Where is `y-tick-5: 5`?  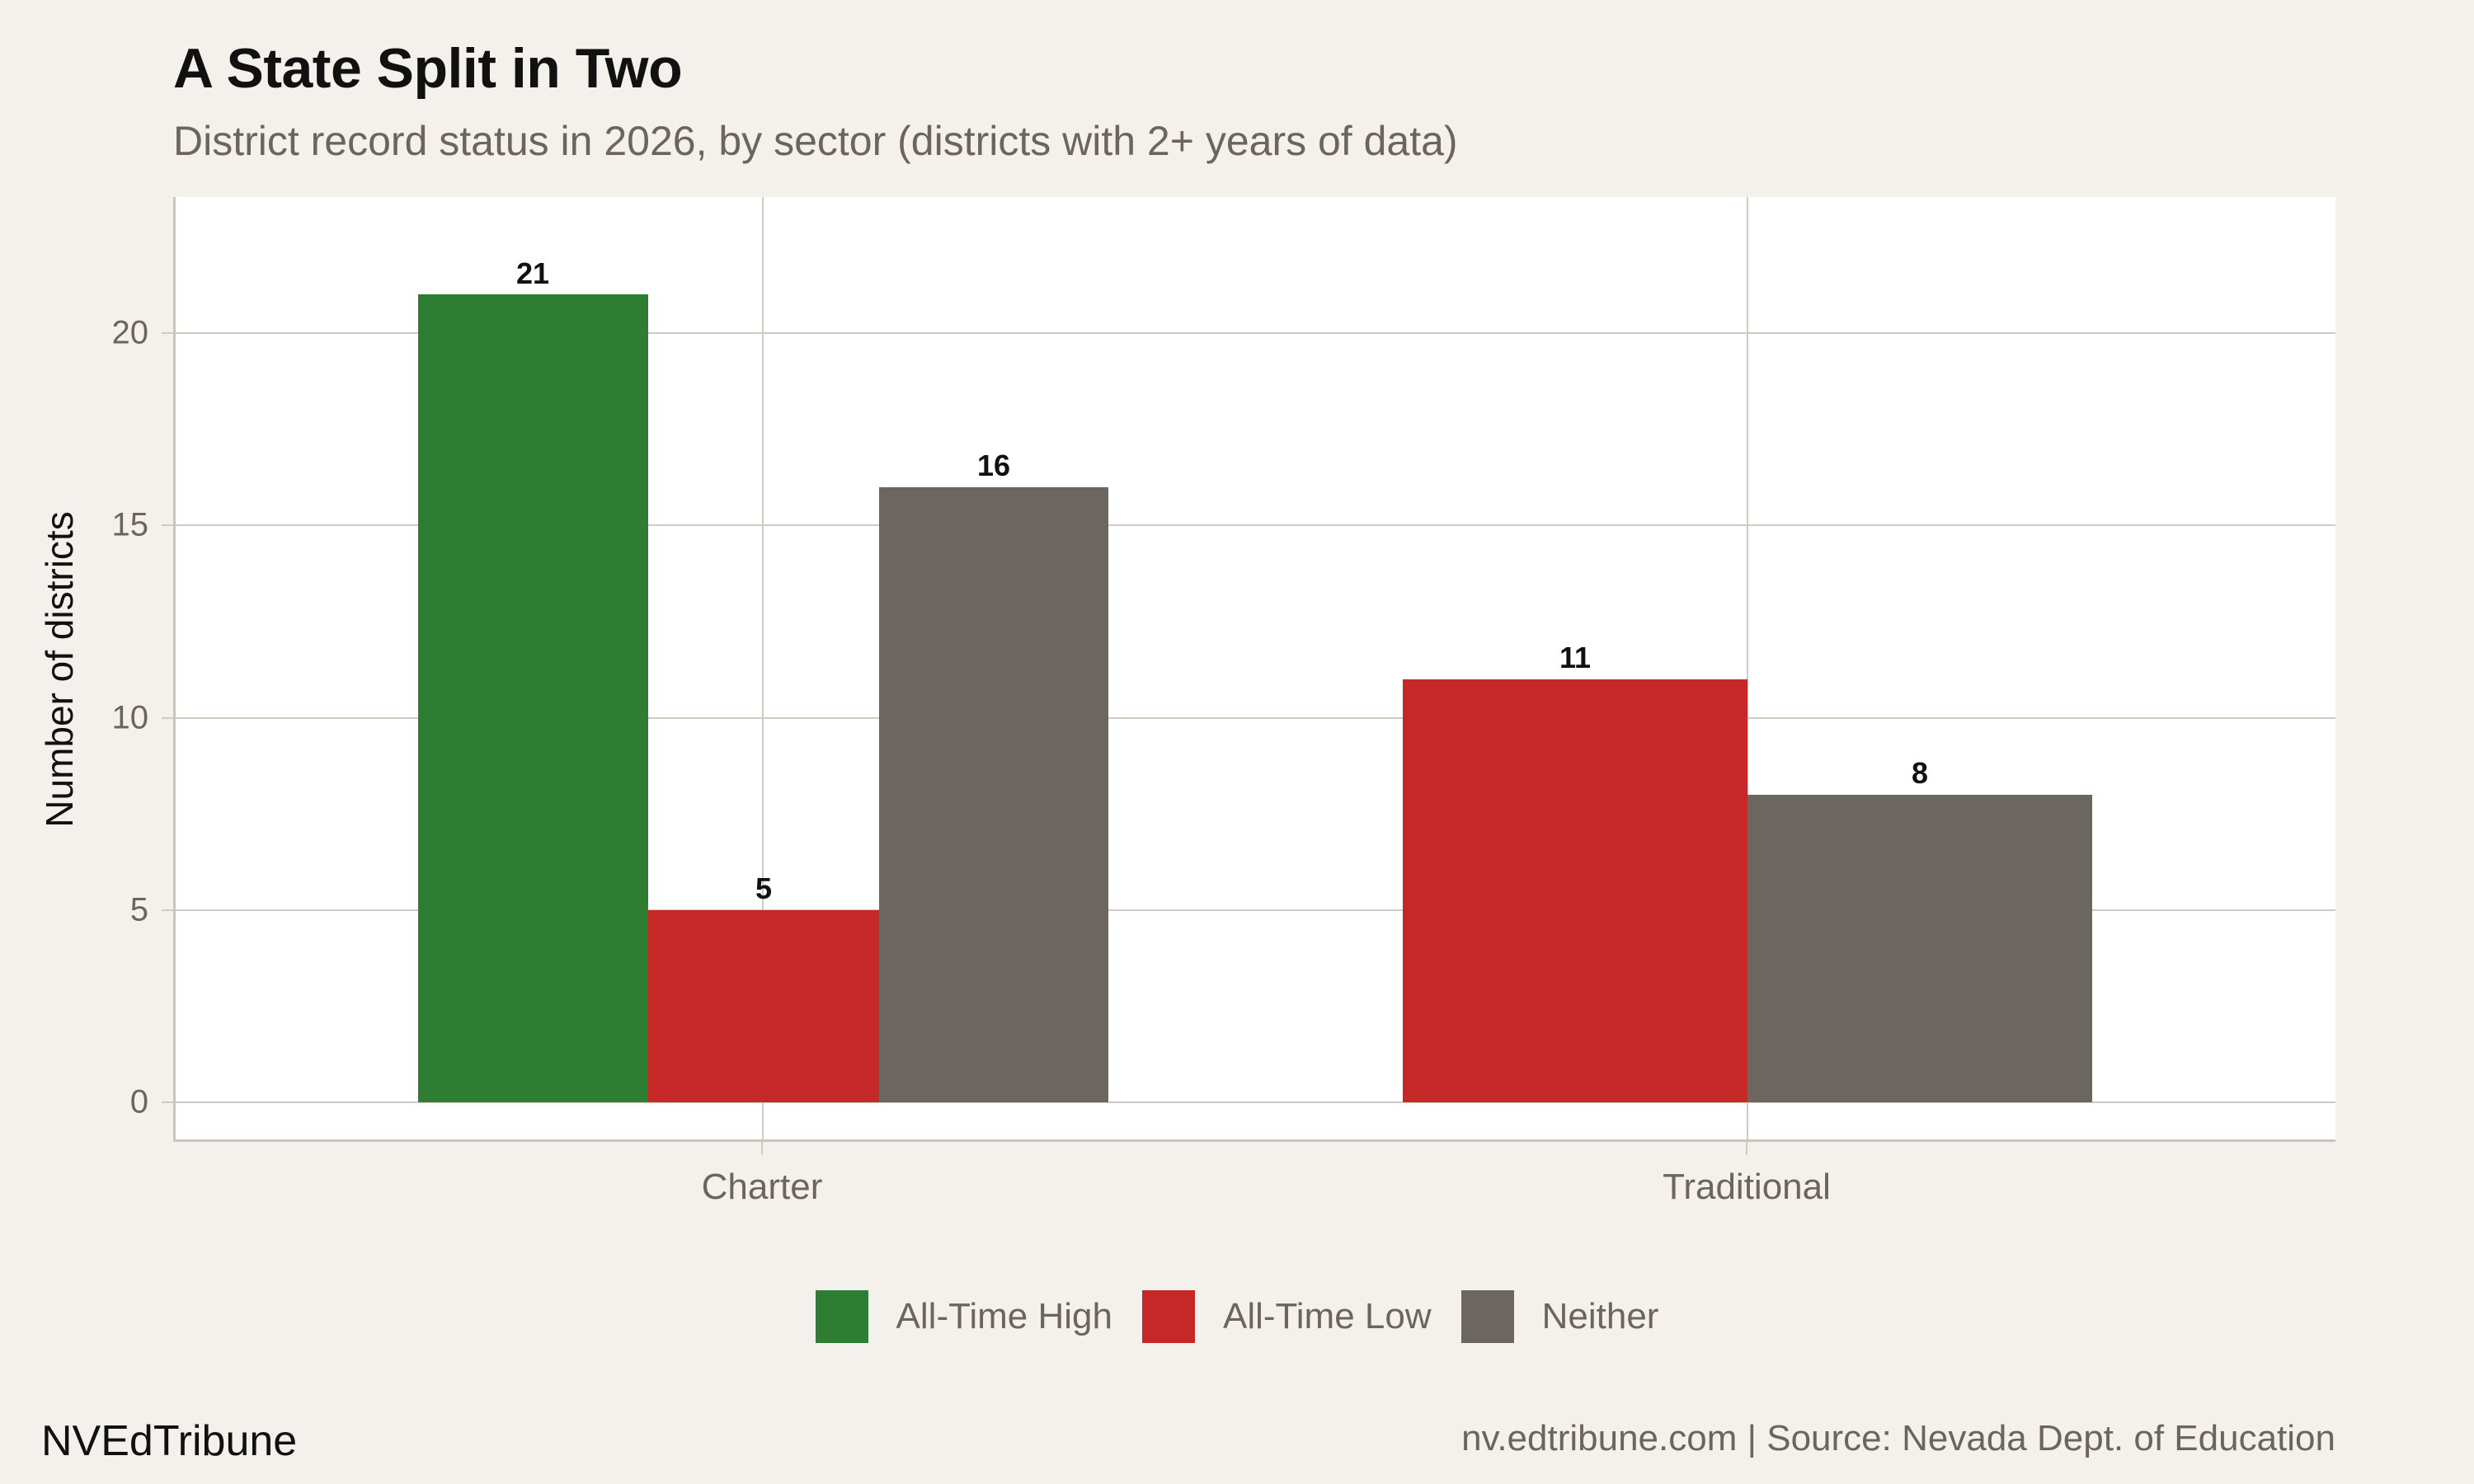
y-tick-5: 5 is located at coordinates (138, 909).